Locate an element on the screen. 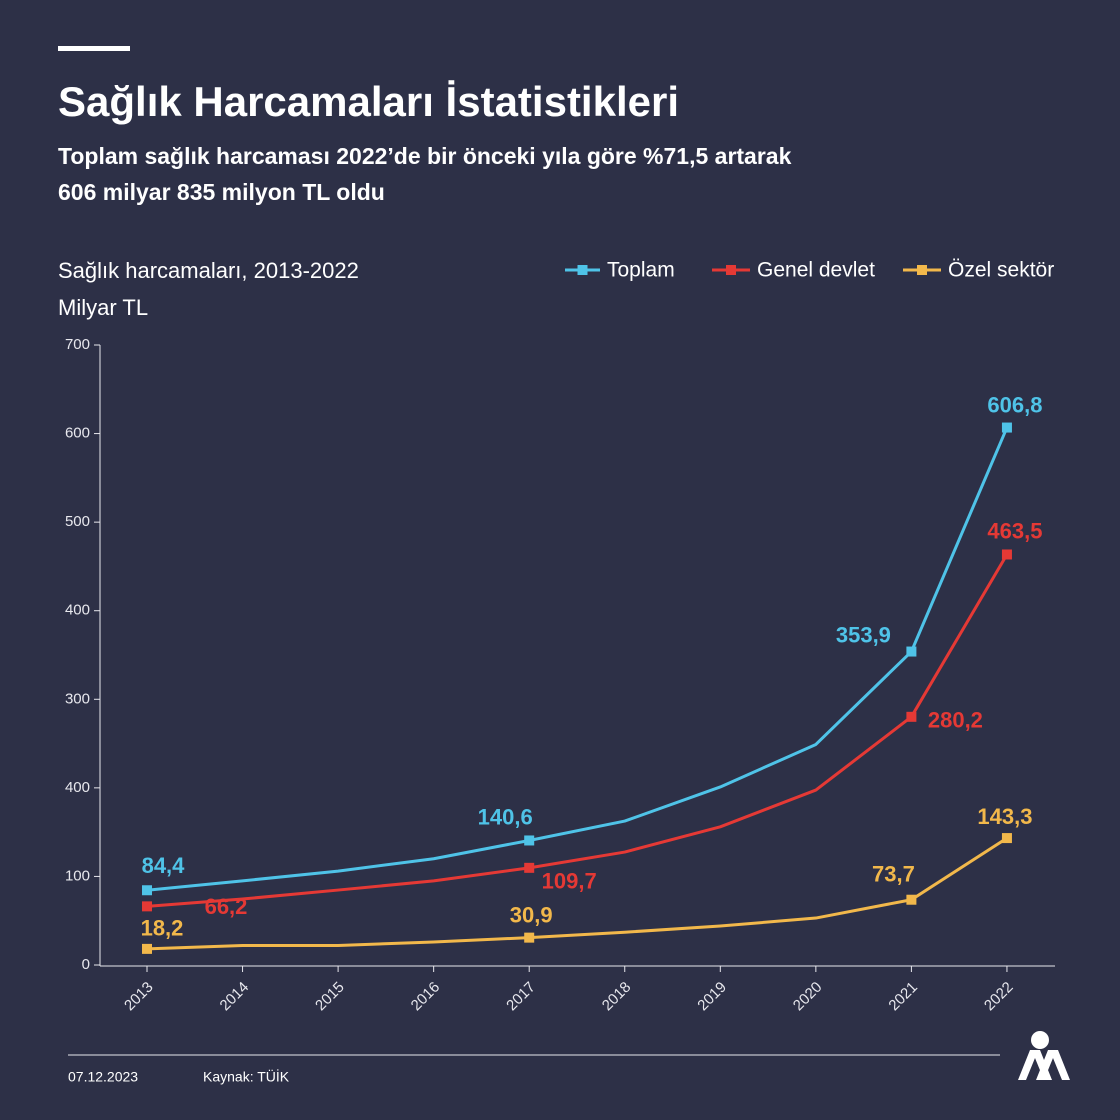 Image resolution: width=1120 pixels, height=1120 pixels. value-label: 84,4 is located at coordinates (164, 865).